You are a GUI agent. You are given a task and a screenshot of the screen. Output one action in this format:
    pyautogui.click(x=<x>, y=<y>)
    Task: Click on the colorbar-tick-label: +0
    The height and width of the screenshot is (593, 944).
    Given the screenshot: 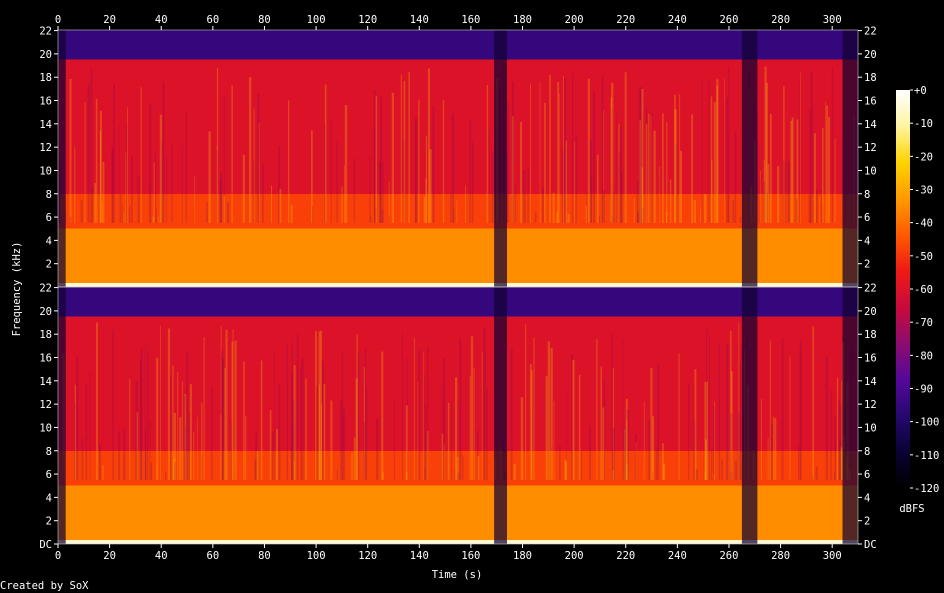 What is the action you would take?
    pyautogui.click(x=920, y=91)
    